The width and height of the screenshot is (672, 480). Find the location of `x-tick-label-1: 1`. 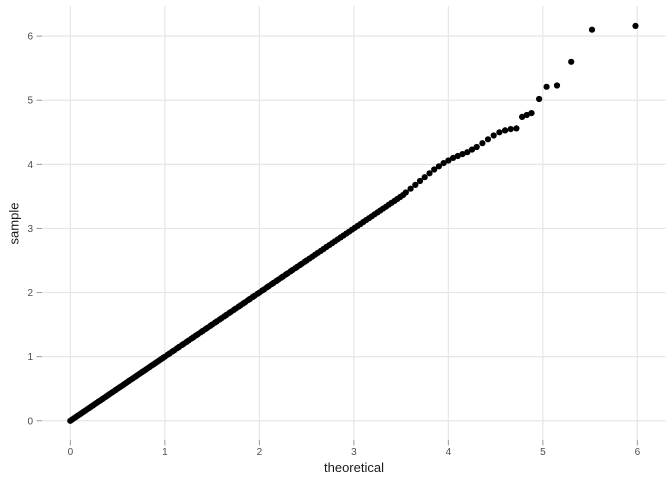

x-tick-label-1: 1 is located at coordinates (165, 452).